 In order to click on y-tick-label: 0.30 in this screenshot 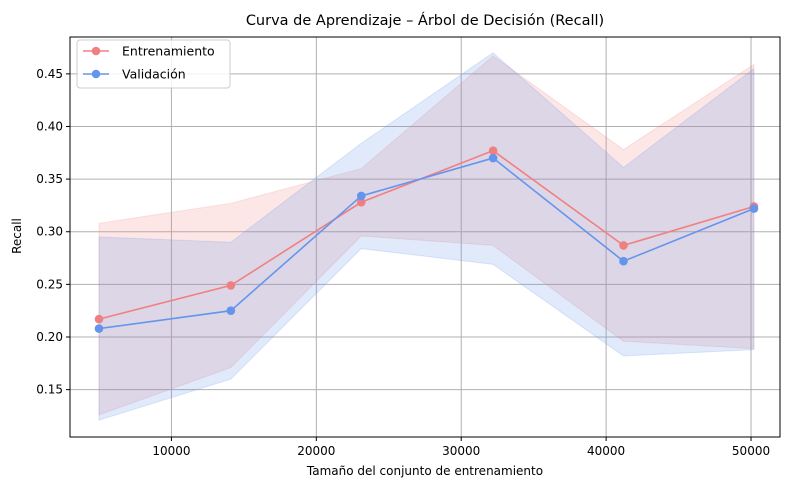, I will do `click(49, 232)`.